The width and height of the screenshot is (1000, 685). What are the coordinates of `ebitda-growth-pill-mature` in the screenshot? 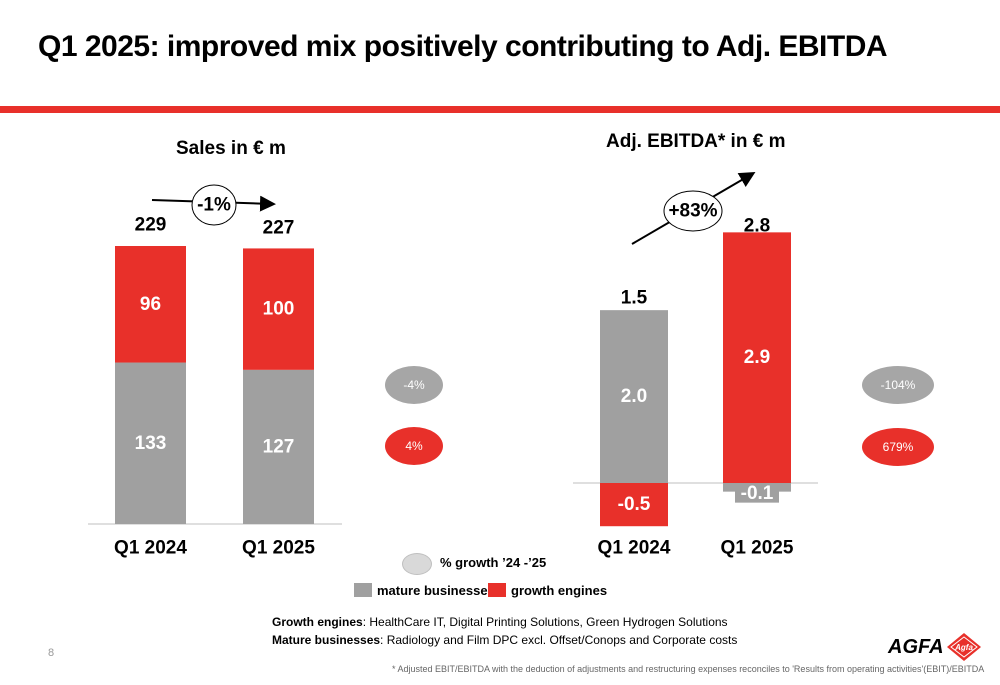 It's located at (898, 385).